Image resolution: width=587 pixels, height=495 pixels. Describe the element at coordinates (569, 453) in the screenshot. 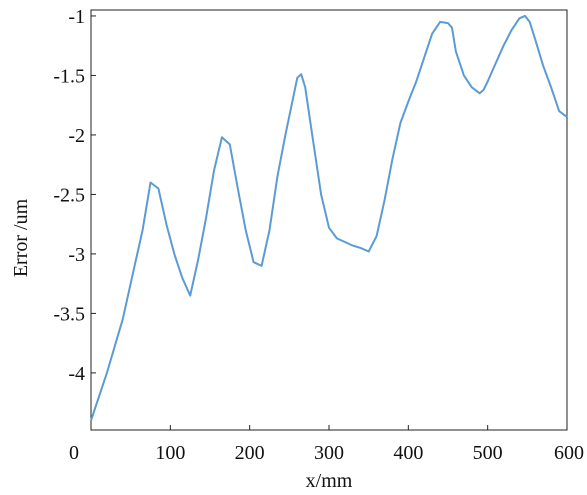

I see `x-tick-label: 600` at that location.